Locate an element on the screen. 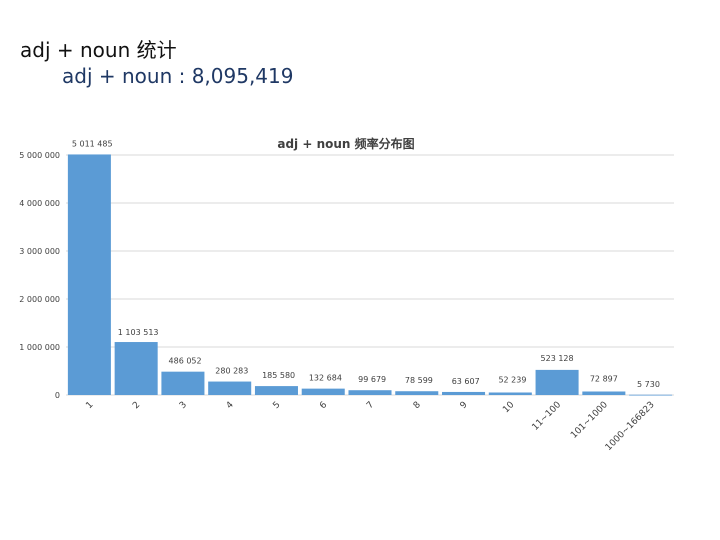  x-tick-label: 1 is located at coordinates (89, 405).